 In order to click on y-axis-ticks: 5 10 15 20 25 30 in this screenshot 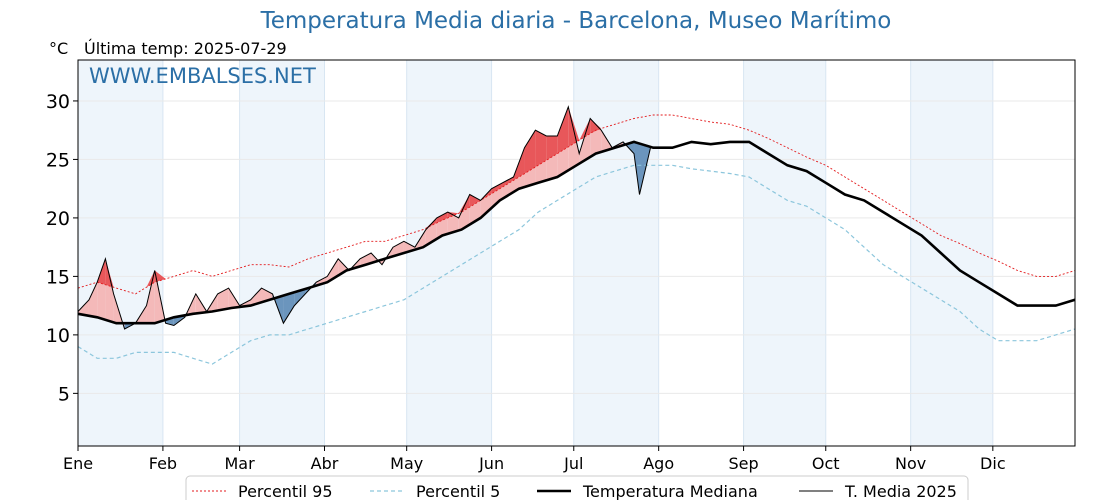, I will do `click(62, 248)`.